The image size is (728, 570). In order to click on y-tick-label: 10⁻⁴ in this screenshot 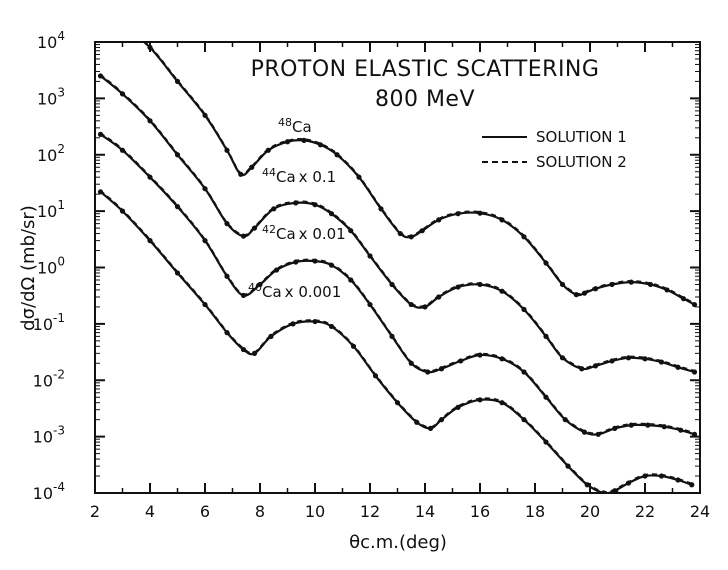, I will do `click(49, 491)`.